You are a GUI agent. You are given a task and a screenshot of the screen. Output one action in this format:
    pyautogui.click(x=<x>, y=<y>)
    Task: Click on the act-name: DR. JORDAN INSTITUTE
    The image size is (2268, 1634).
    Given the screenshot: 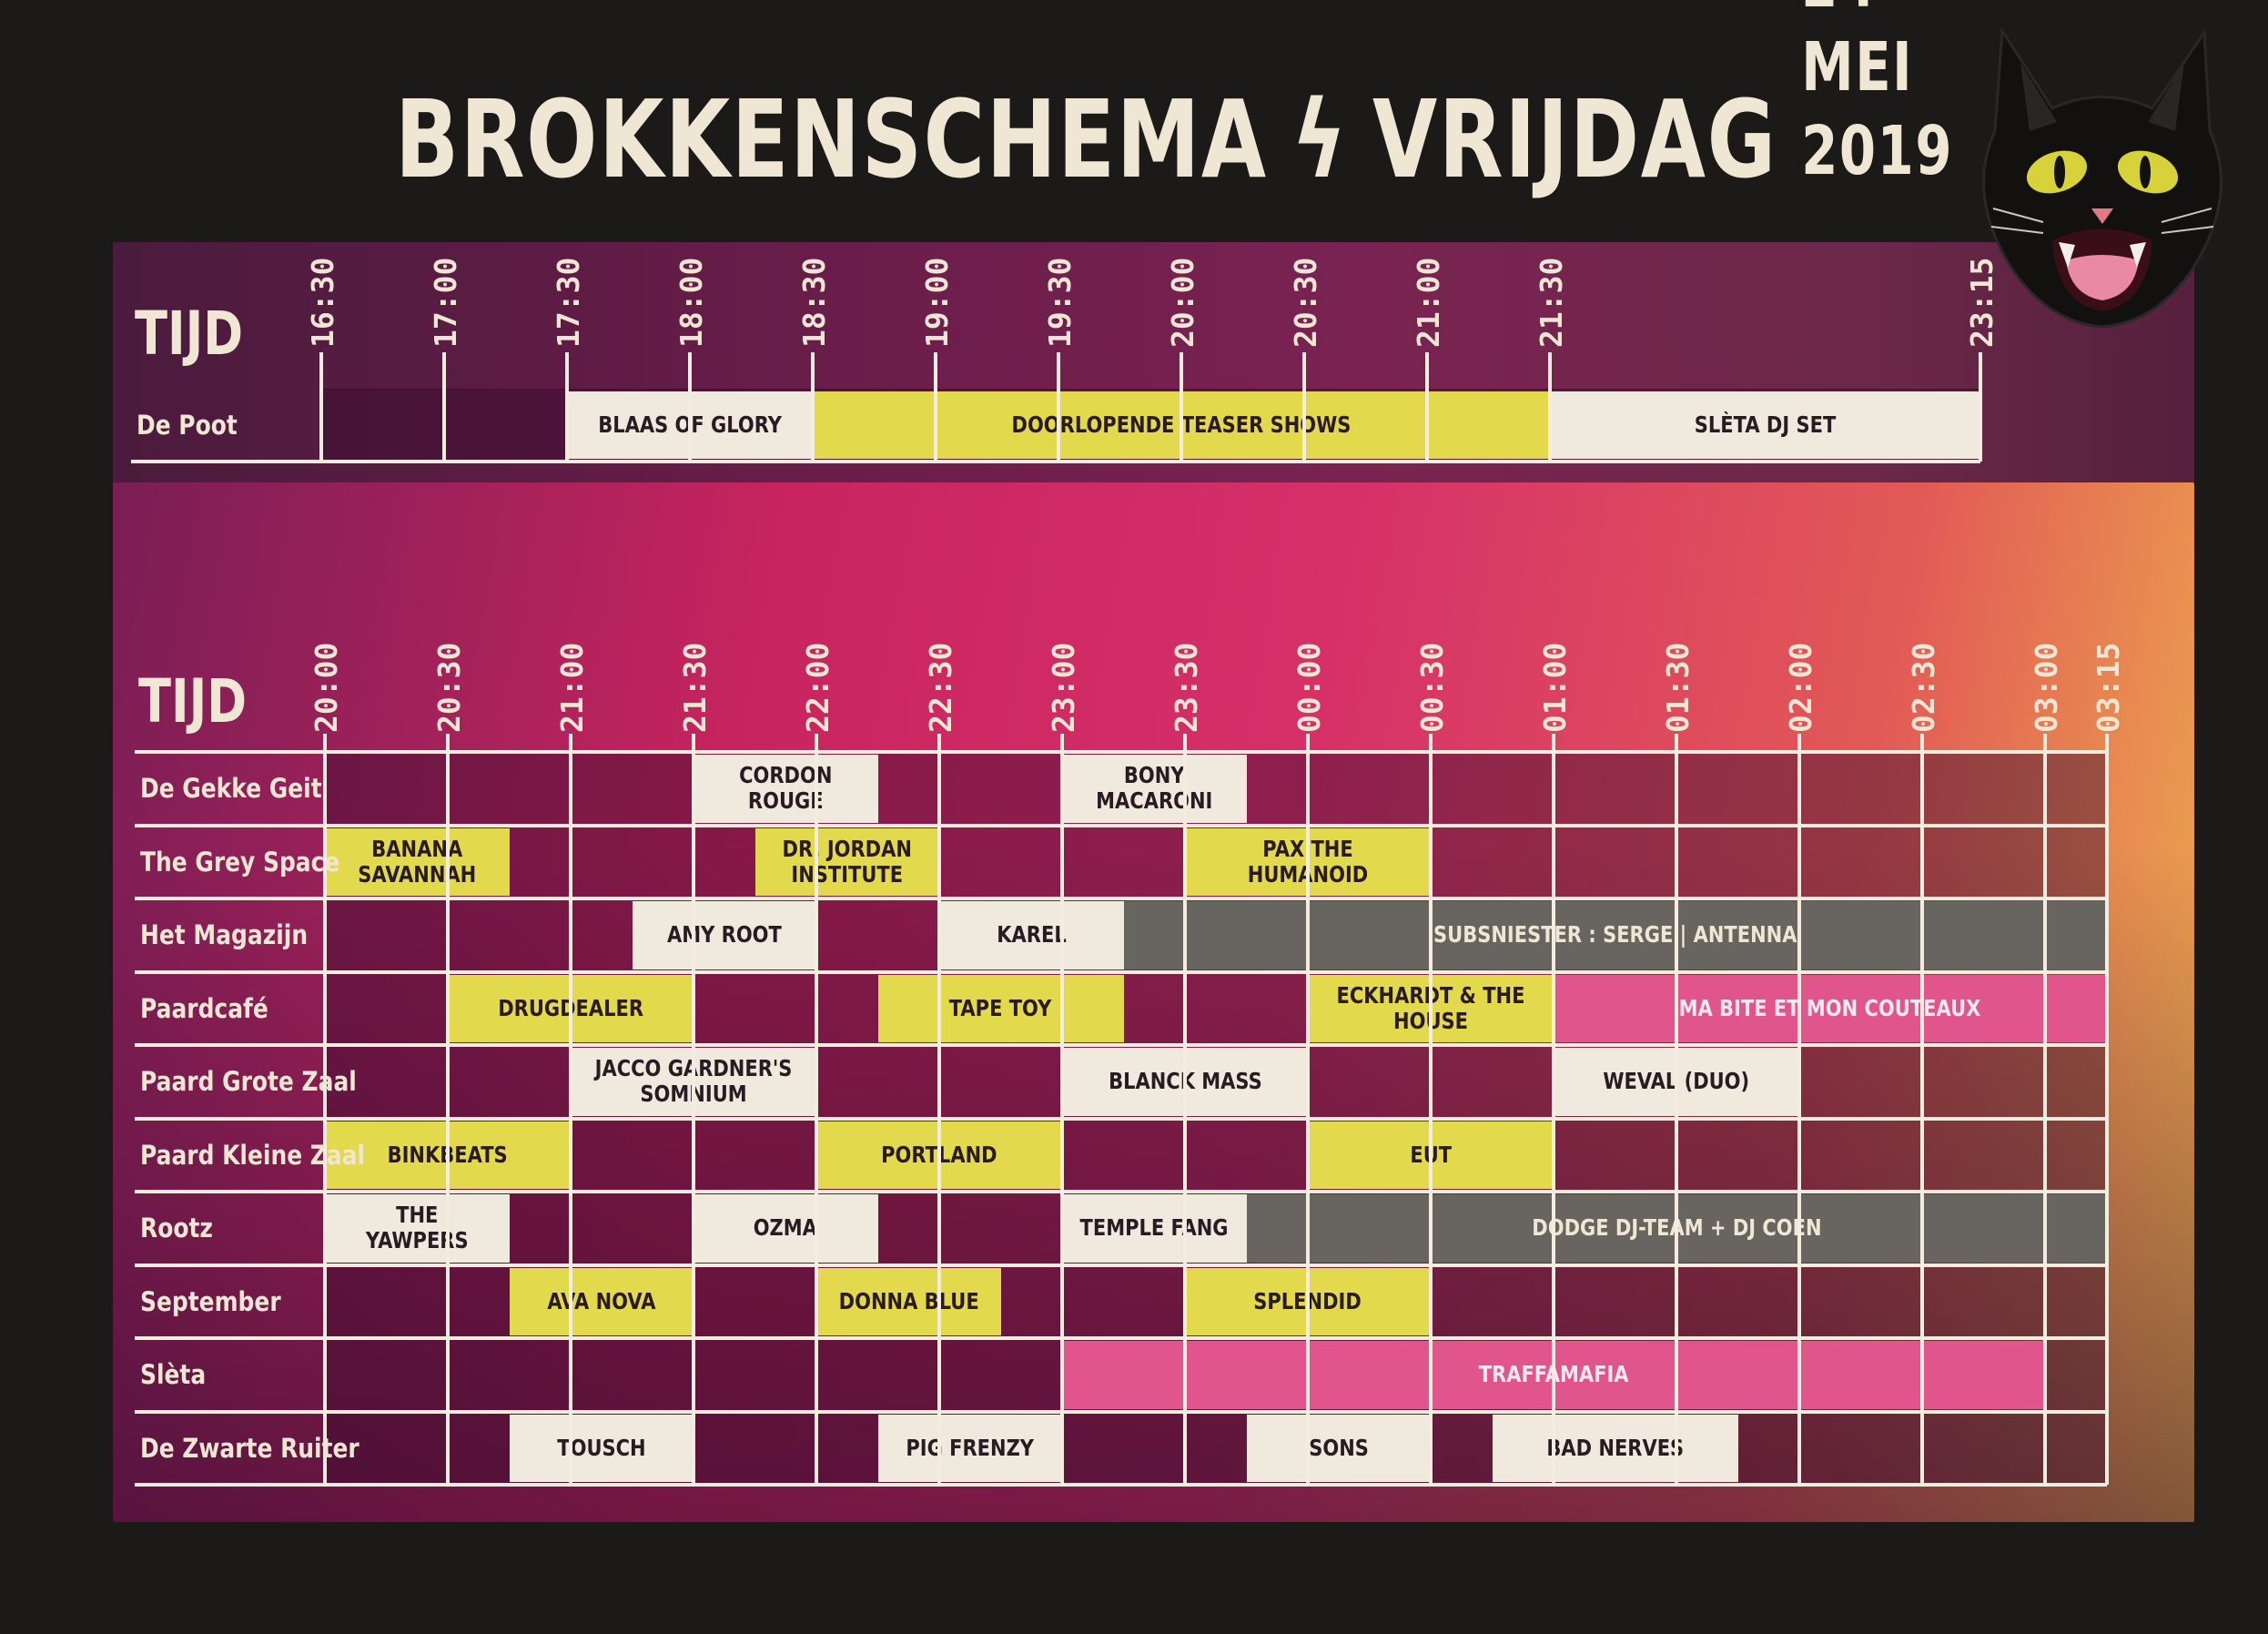 What is the action you would take?
    pyautogui.click(x=847, y=862)
    